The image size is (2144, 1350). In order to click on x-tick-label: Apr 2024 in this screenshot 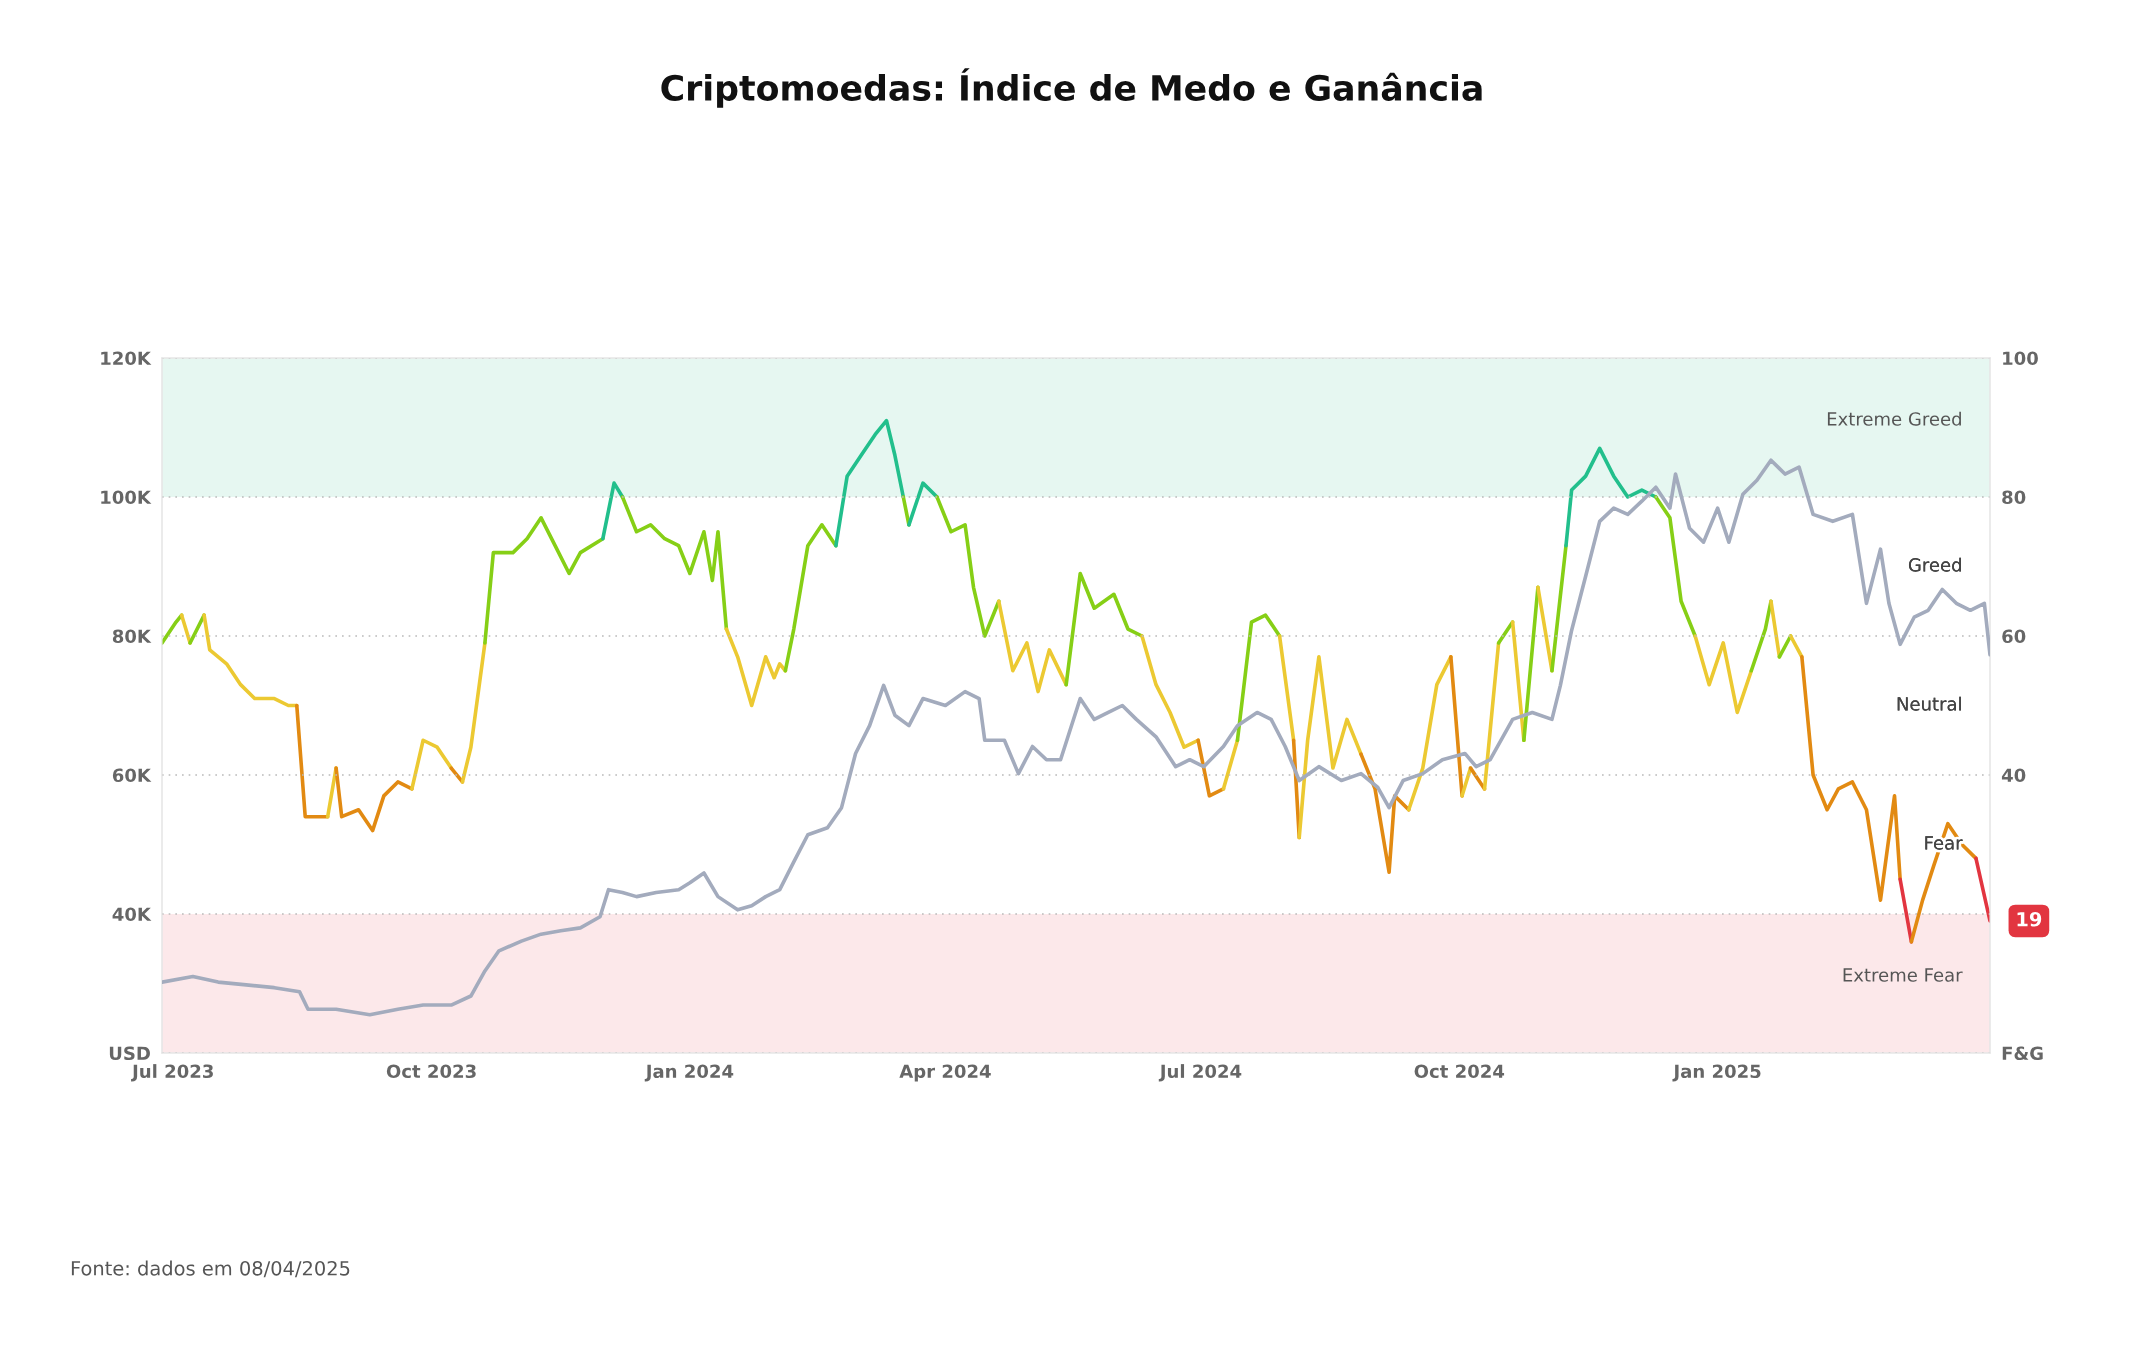, I will do `click(945, 1073)`.